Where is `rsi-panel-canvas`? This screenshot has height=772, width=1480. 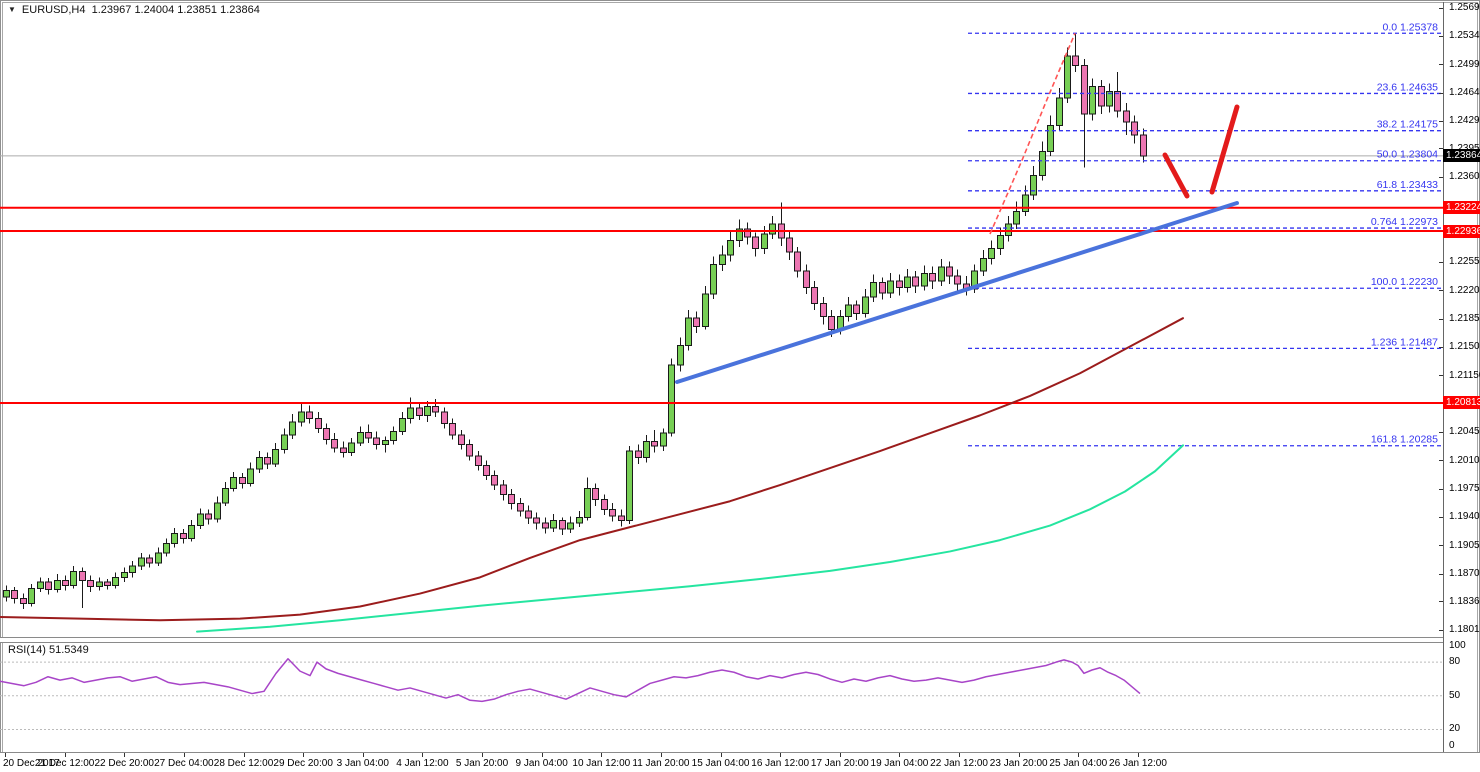
rsi-panel-canvas is located at coordinates (722, 696).